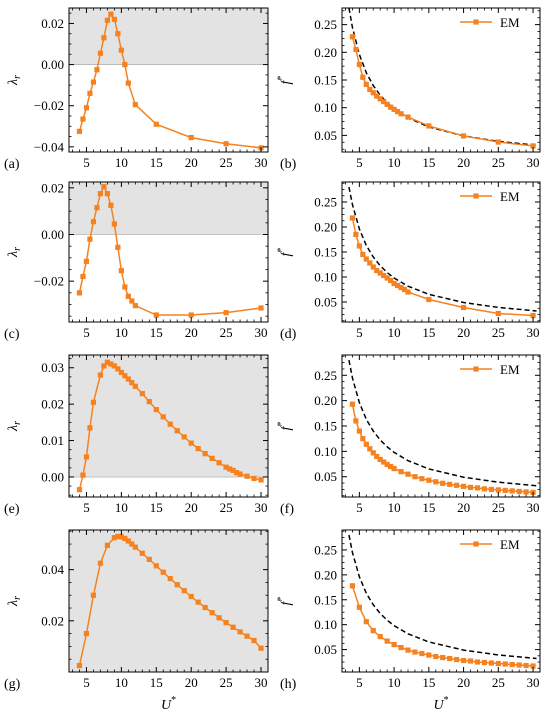  Describe the element at coordinates (288, 334) in the screenshot. I see `panel-label: (d)` at that location.